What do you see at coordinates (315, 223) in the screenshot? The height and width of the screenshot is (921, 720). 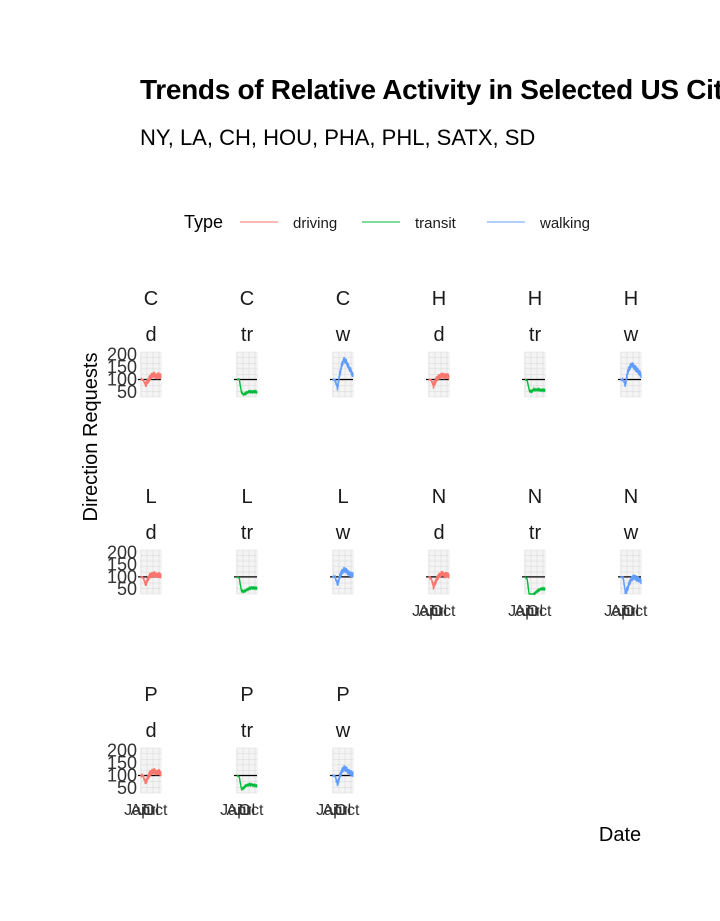 I see `legend-label-driving: driving` at bounding box center [315, 223].